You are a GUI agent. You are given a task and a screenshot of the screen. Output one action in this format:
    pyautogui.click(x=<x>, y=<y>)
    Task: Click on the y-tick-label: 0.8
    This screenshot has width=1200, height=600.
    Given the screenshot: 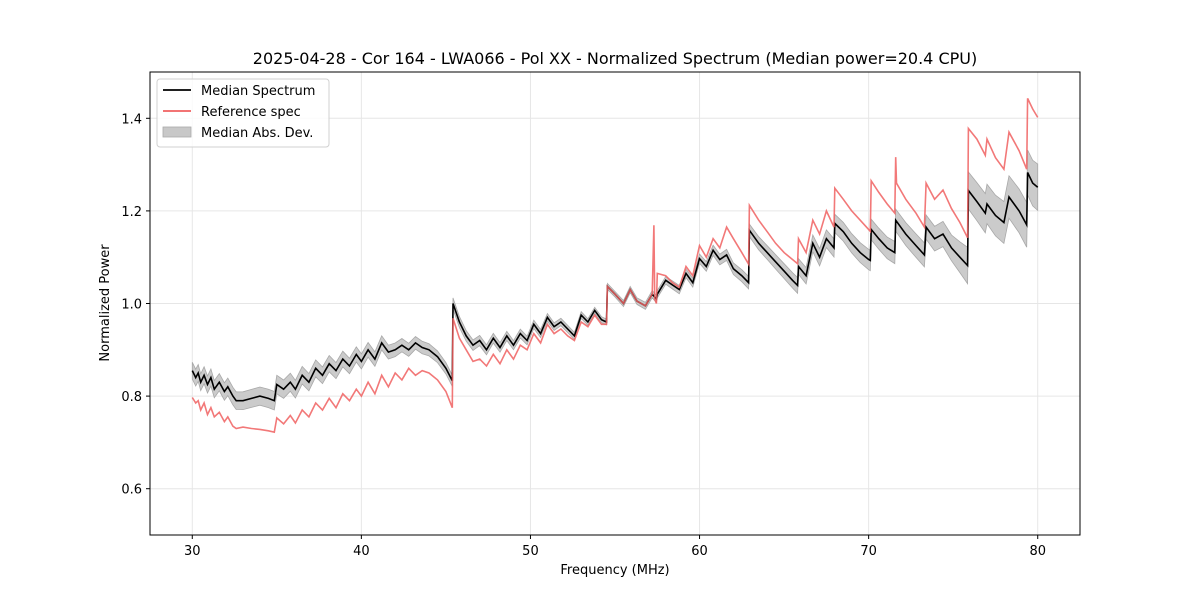 What is the action you would take?
    pyautogui.click(x=131, y=397)
    